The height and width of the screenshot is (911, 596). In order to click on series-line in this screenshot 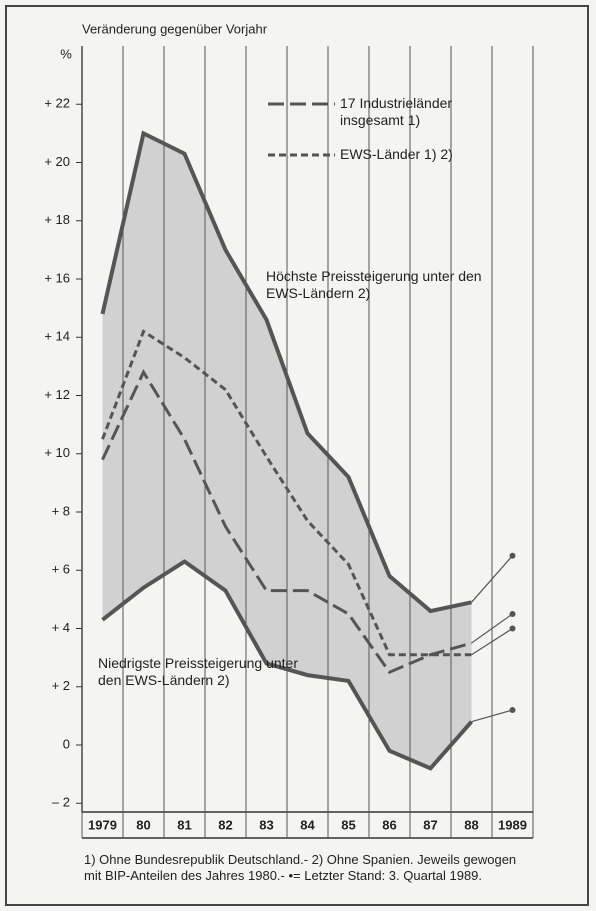, I will do `click(287, 665)`.